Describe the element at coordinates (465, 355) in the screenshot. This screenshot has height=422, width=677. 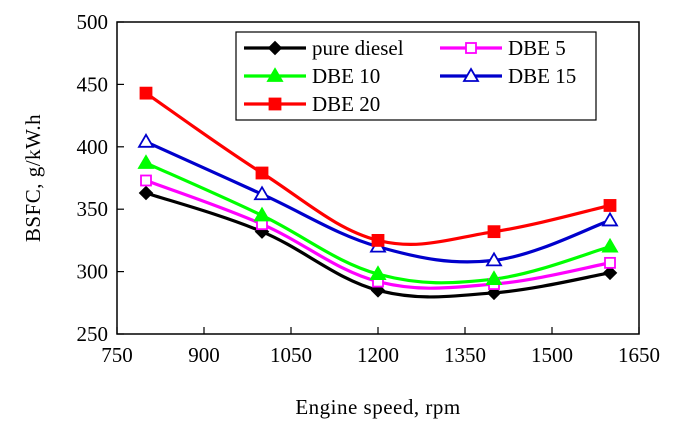
I see `x-tick-label: 1350` at that location.